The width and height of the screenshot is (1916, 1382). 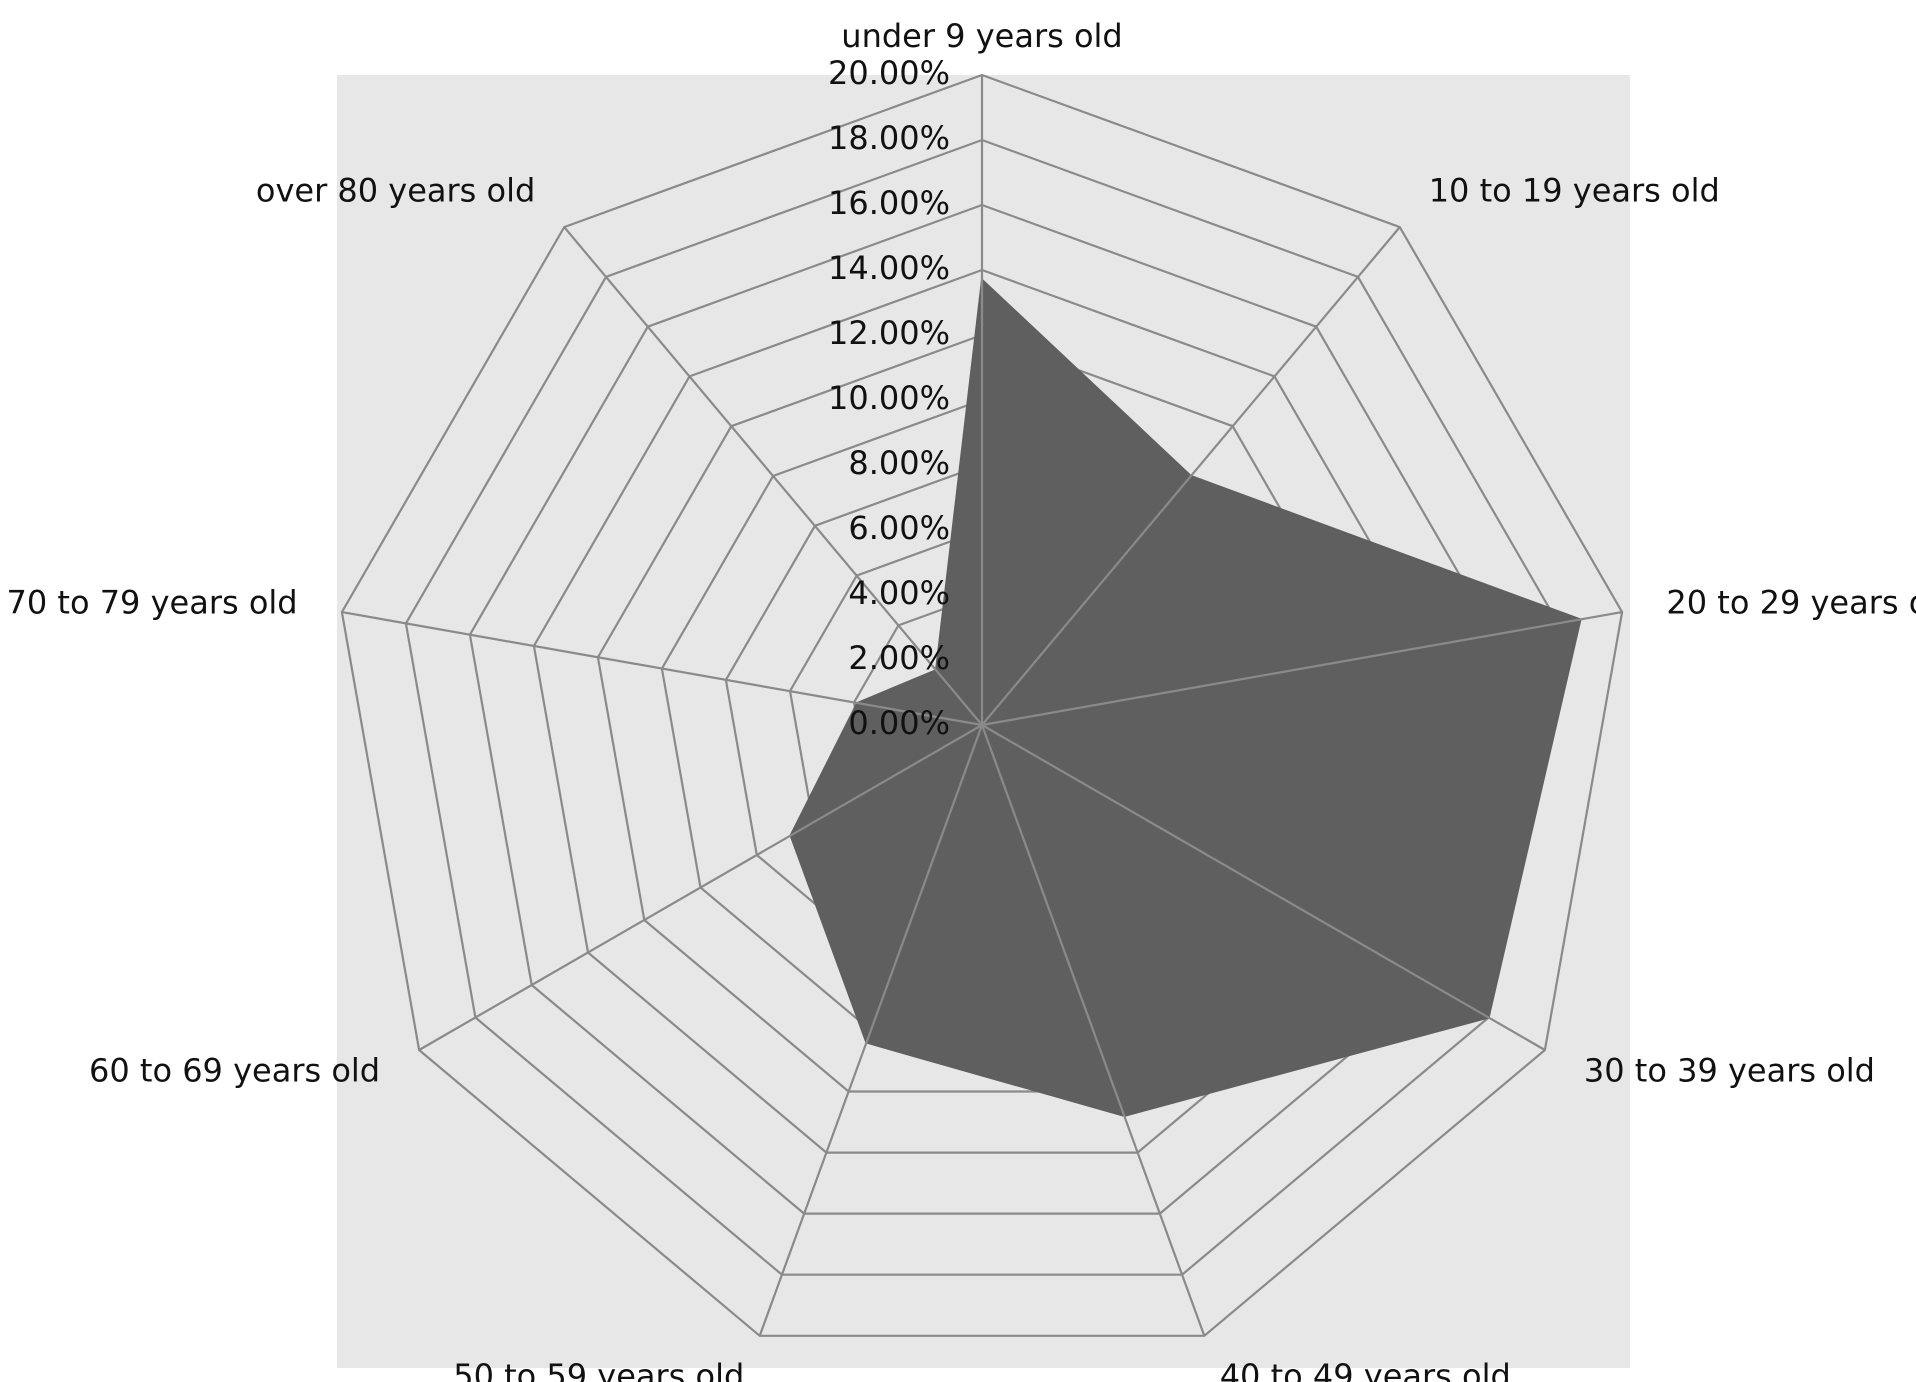 I want to click on tick-label: 18.00%, so click(x=889, y=138).